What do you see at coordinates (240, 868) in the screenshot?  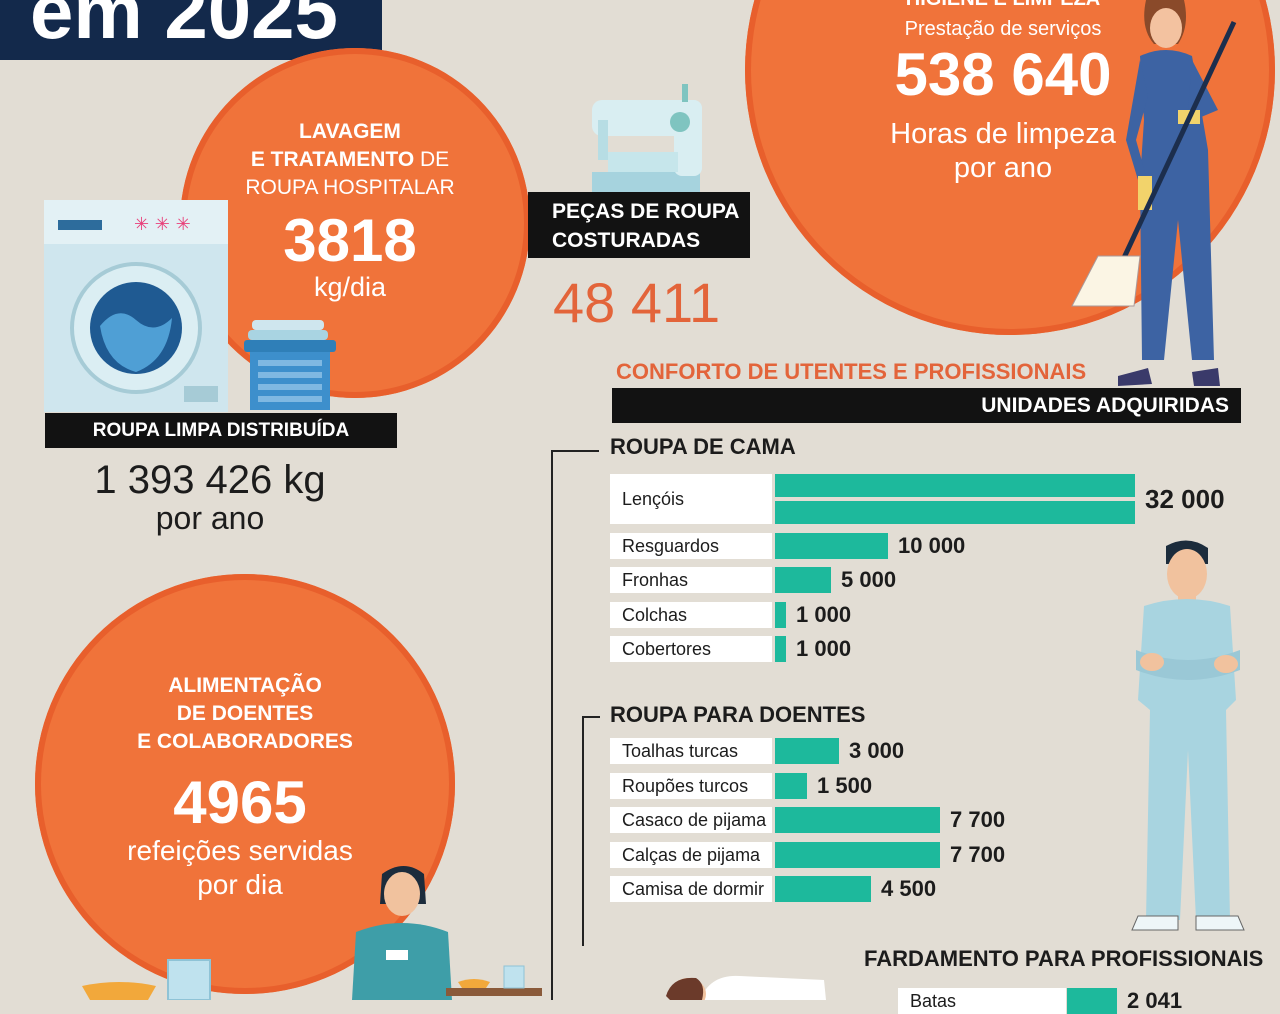 I see `food-unit: refeições servidas por dia` at bounding box center [240, 868].